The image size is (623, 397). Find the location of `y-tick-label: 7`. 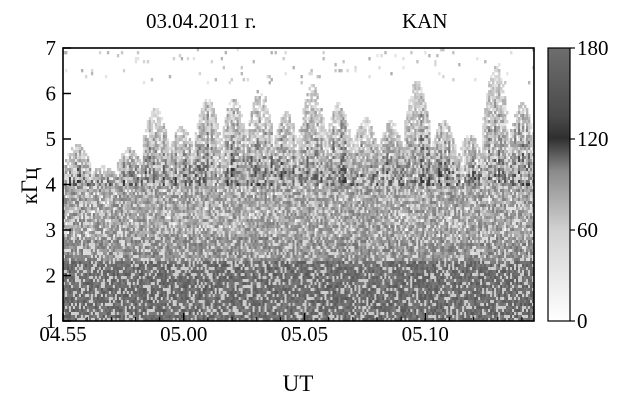

y-tick-label: 7 is located at coordinates (51, 48).